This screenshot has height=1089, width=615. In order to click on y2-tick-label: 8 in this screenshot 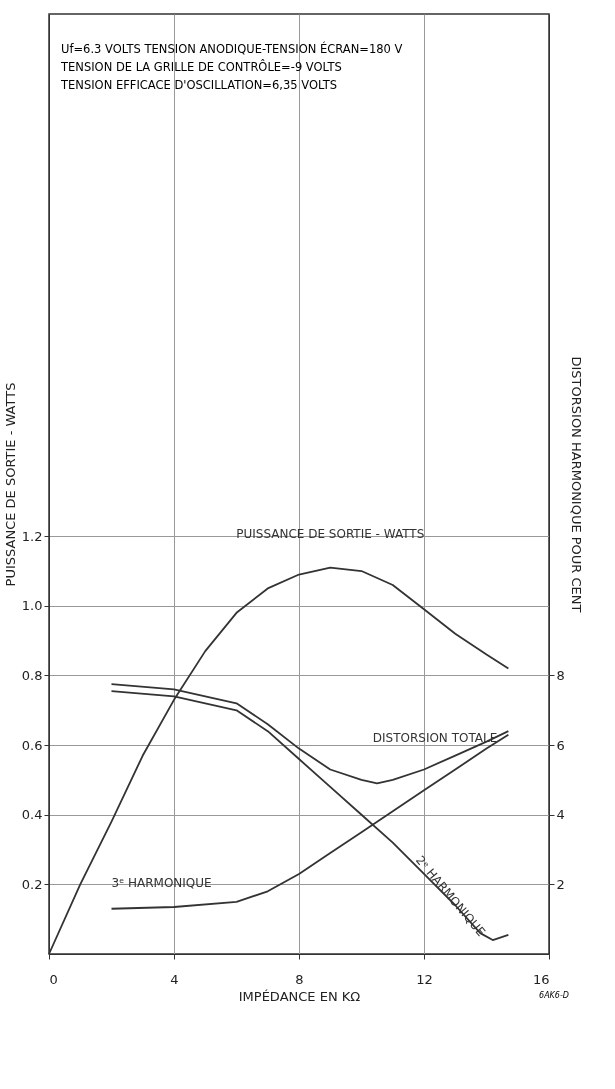, I will do `click(560, 675)`.